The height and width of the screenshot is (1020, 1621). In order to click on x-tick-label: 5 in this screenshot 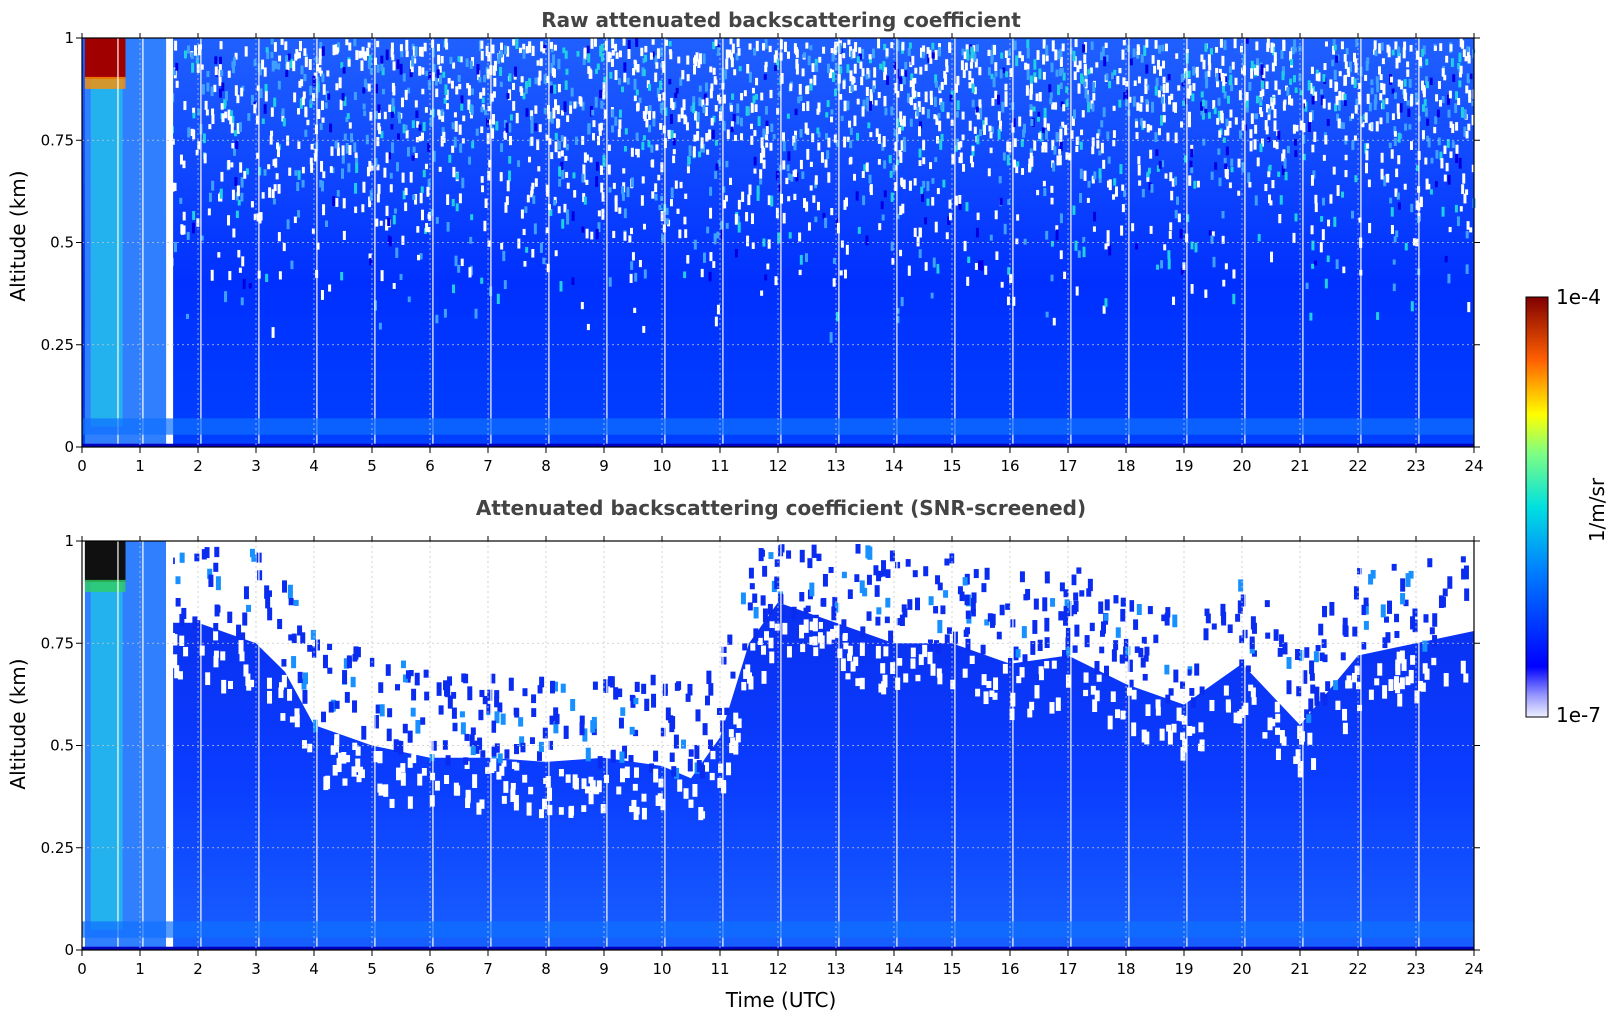, I will do `click(372, 969)`.